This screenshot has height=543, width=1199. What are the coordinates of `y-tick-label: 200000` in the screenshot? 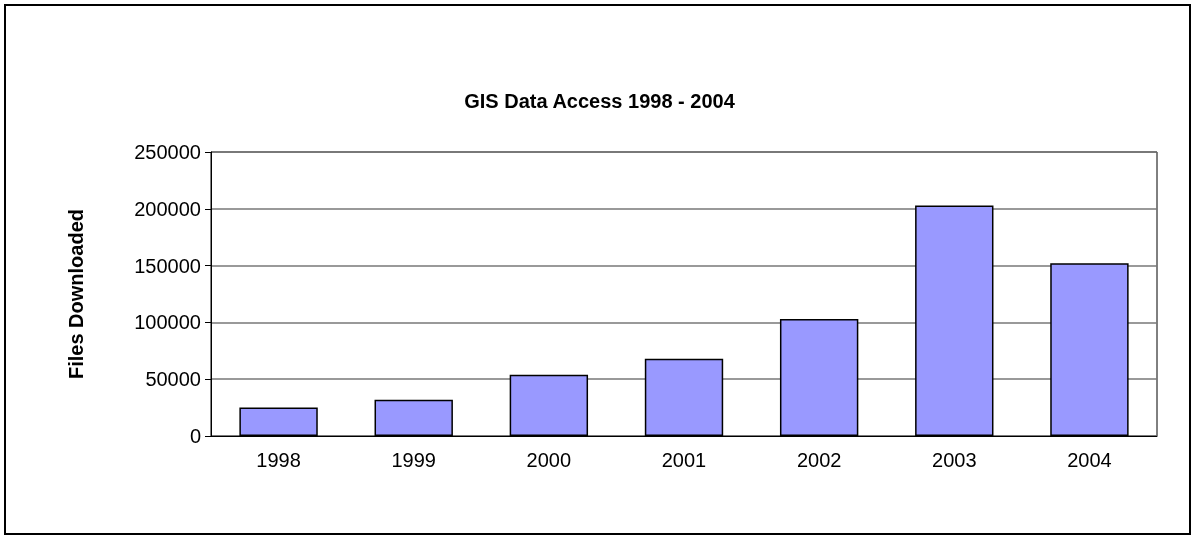 It's located at (167, 208).